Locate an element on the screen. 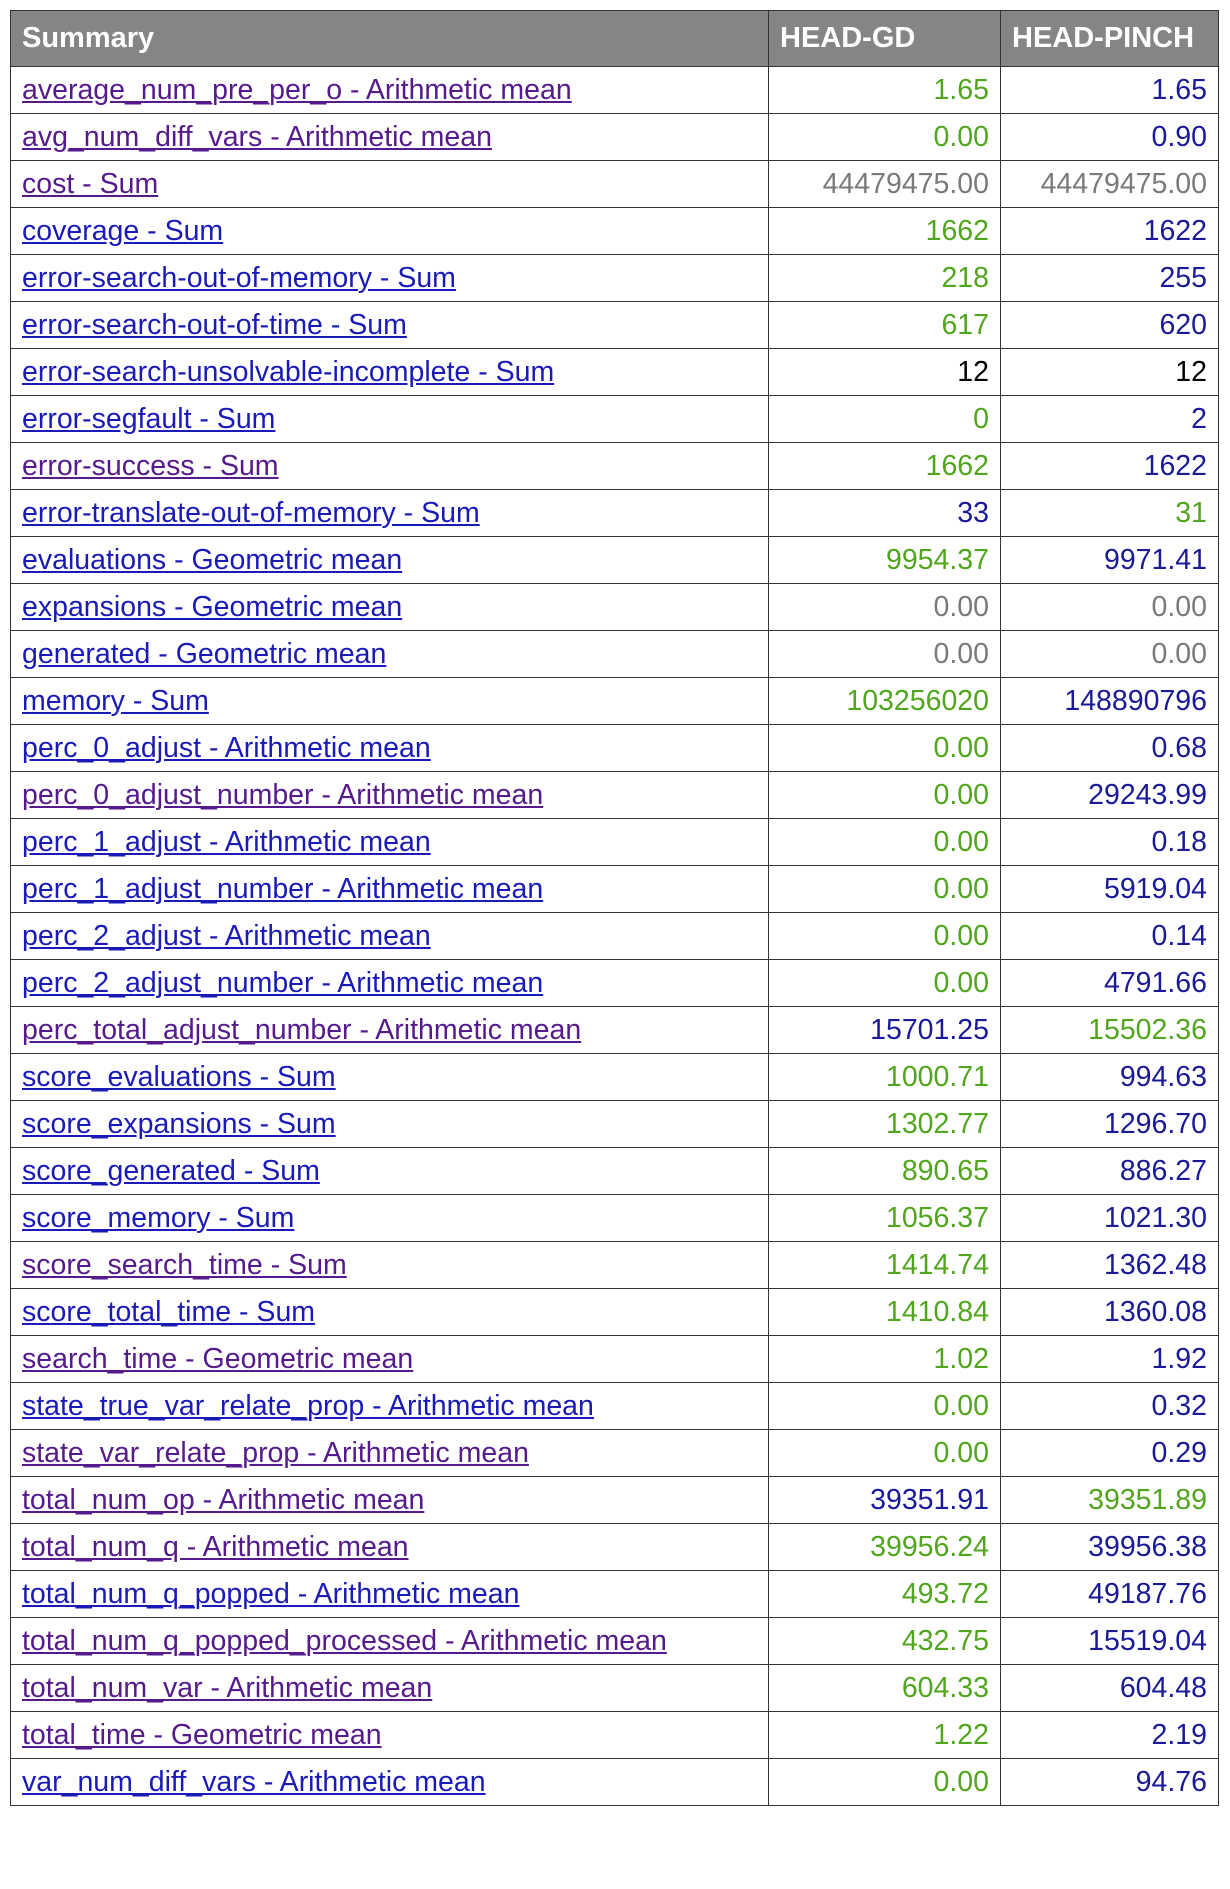  attribute-cell: error-segfault - Sum is located at coordinates (389, 419).